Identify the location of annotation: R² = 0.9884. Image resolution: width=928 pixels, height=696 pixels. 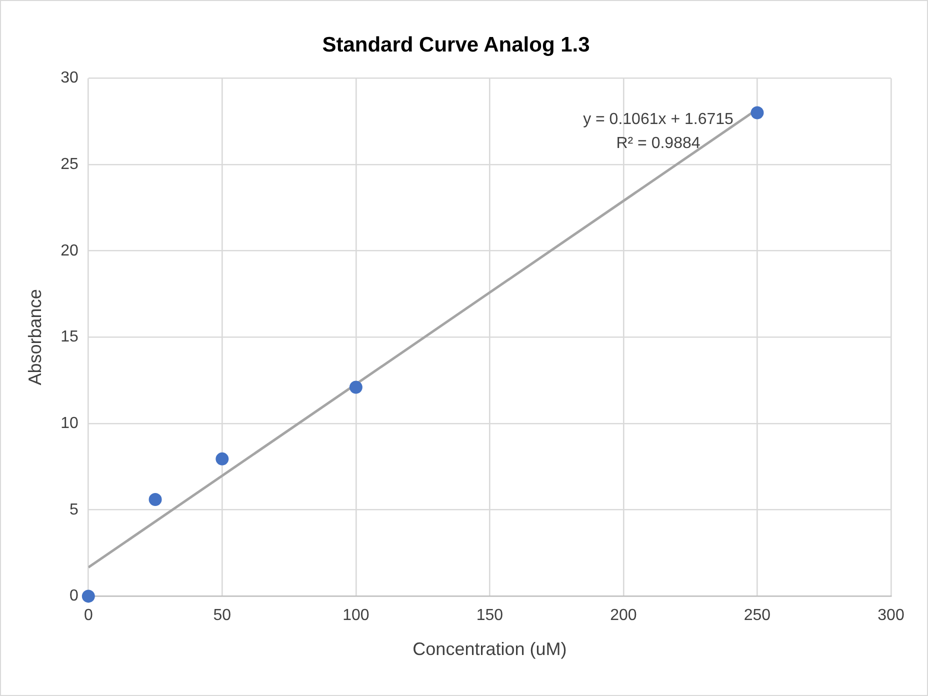
(658, 143).